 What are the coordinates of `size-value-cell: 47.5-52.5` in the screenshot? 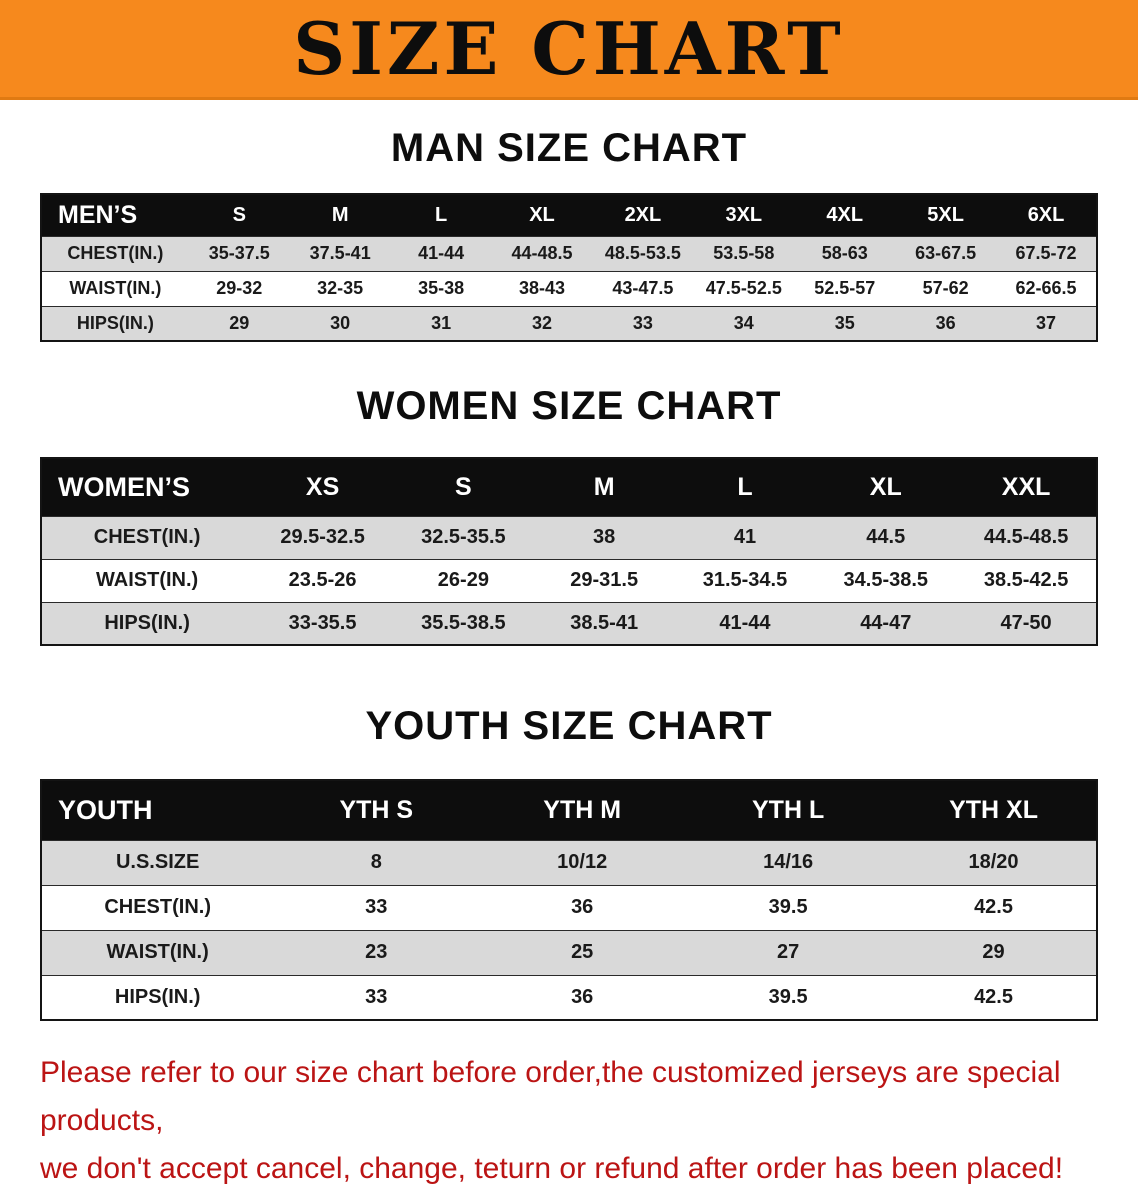 It's located at (744, 288).